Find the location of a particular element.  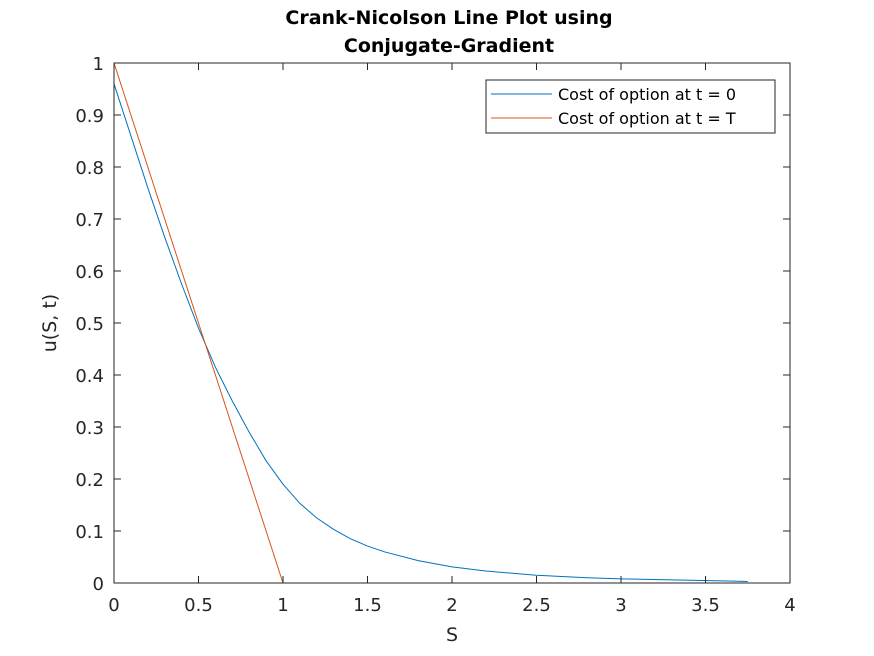

x-axis-label: S is located at coordinates (452, 635).